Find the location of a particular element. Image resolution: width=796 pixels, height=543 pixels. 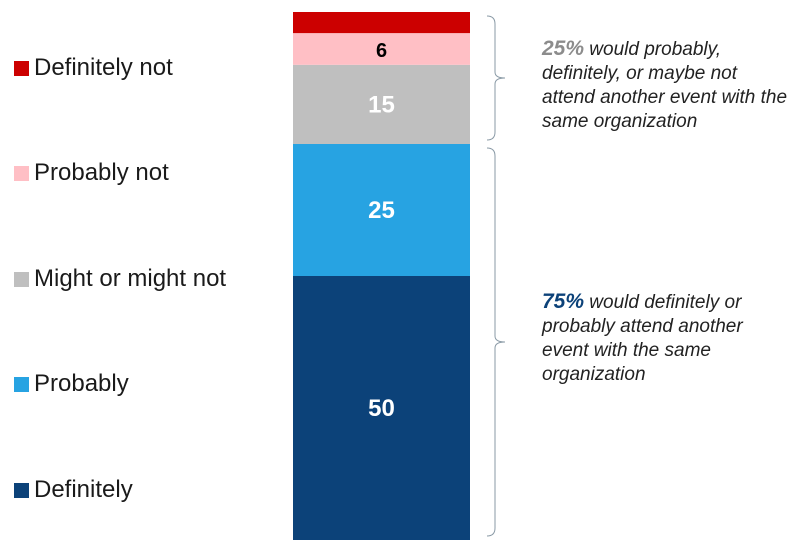

legend-item-definitely: Definitely is located at coordinates (73, 490).